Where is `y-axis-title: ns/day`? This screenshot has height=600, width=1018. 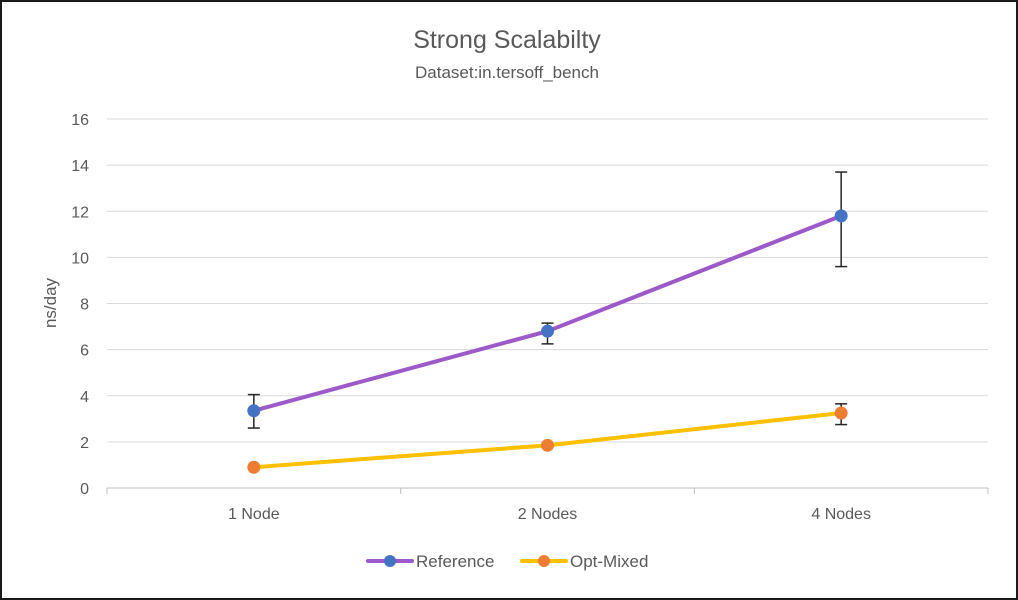 y-axis-title: ns/day is located at coordinates (50, 302).